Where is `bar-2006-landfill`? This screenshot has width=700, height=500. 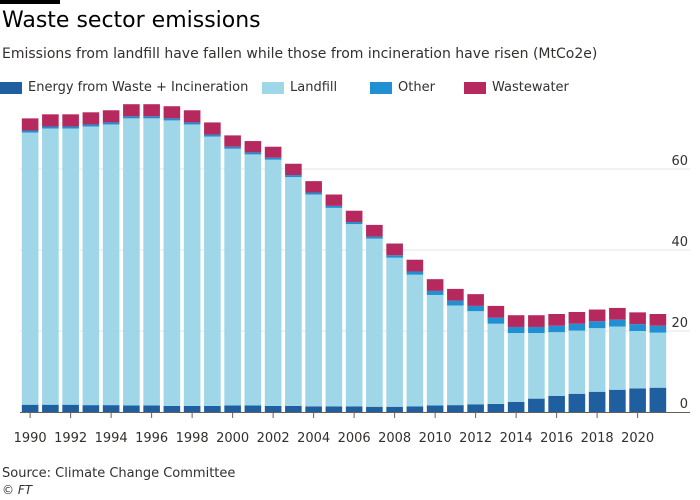 bar-2006-landfill is located at coordinates (354, 315).